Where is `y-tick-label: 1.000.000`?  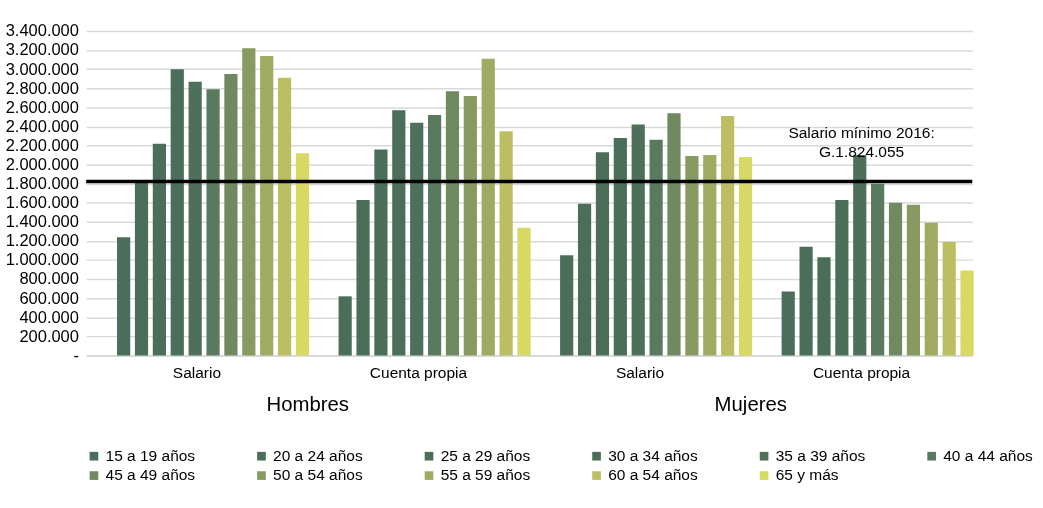
y-tick-label: 1.000.000 is located at coordinates (42, 259).